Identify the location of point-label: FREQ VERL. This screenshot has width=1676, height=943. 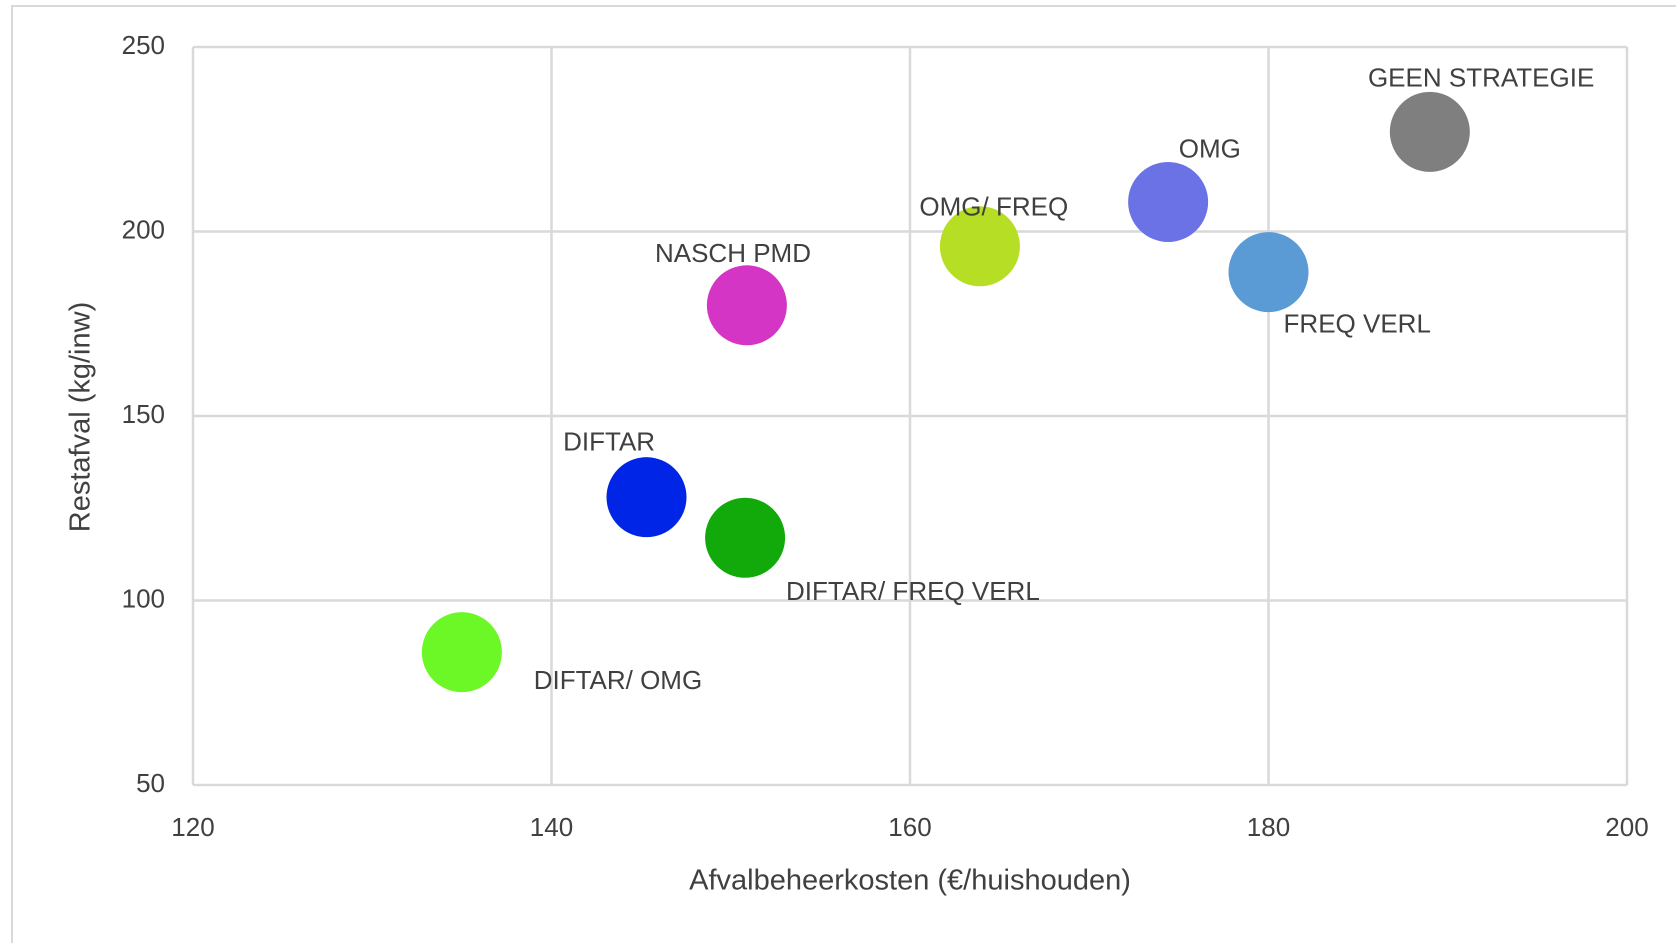
(1357, 323).